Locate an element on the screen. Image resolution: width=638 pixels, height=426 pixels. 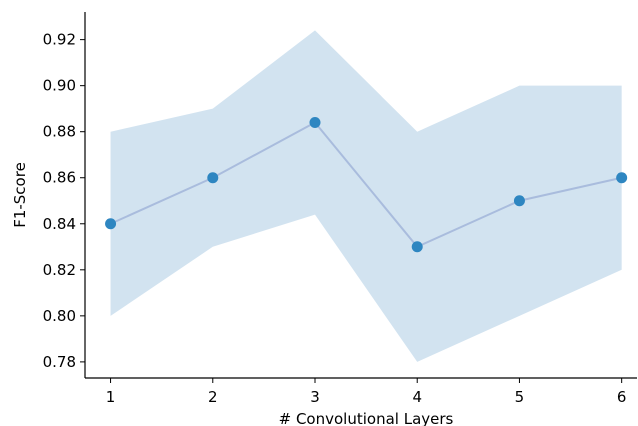
y-tick-label: 0.86 is located at coordinates (59, 178).